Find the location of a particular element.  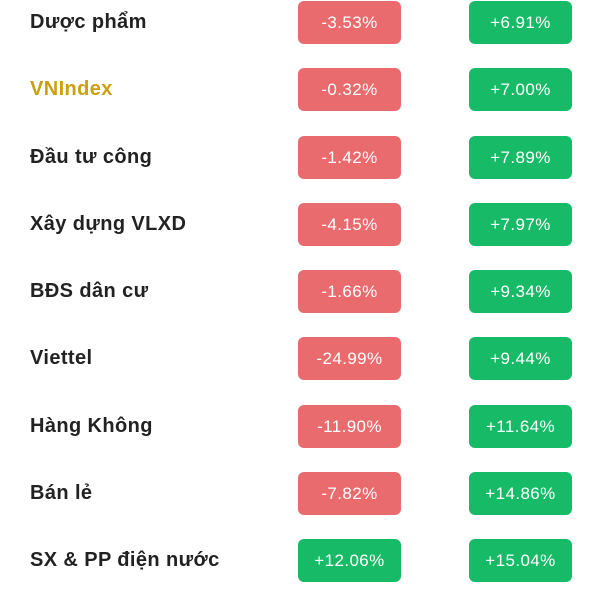

change-badge-period-1: -0.32% is located at coordinates (349, 90).